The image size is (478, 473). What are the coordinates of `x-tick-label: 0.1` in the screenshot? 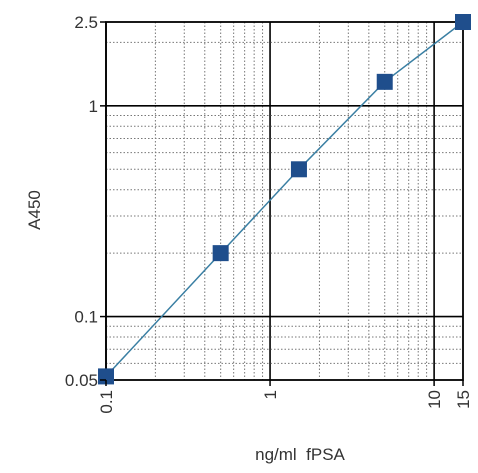 It's located at (106, 402).